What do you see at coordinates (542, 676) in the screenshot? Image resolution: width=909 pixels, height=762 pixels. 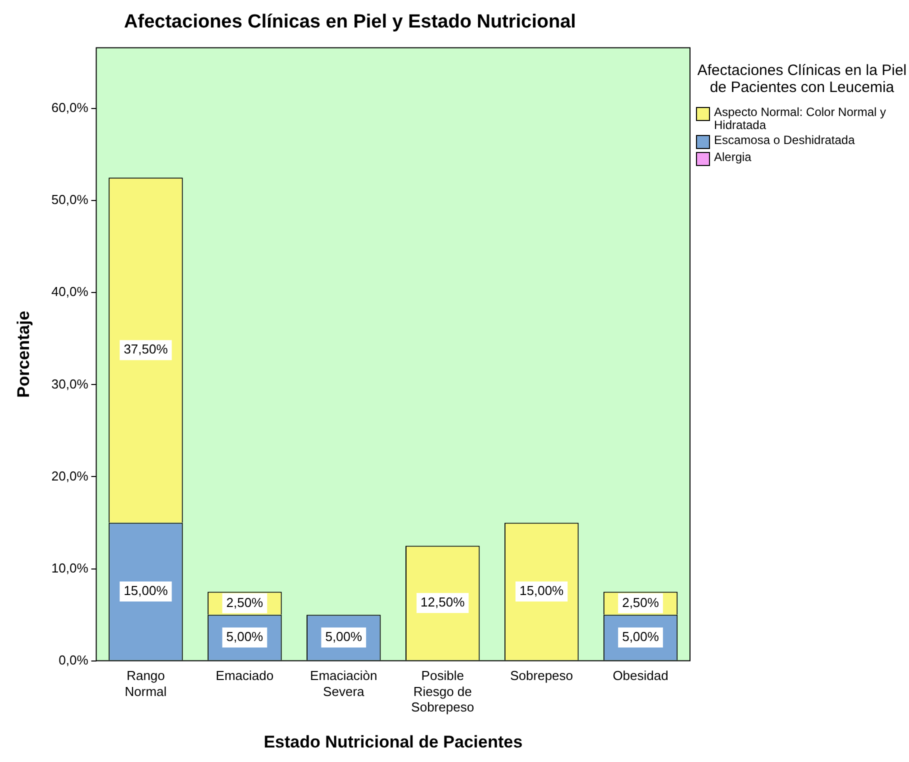 I see `x-tick-label: Sobrepeso` at bounding box center [542, 676].